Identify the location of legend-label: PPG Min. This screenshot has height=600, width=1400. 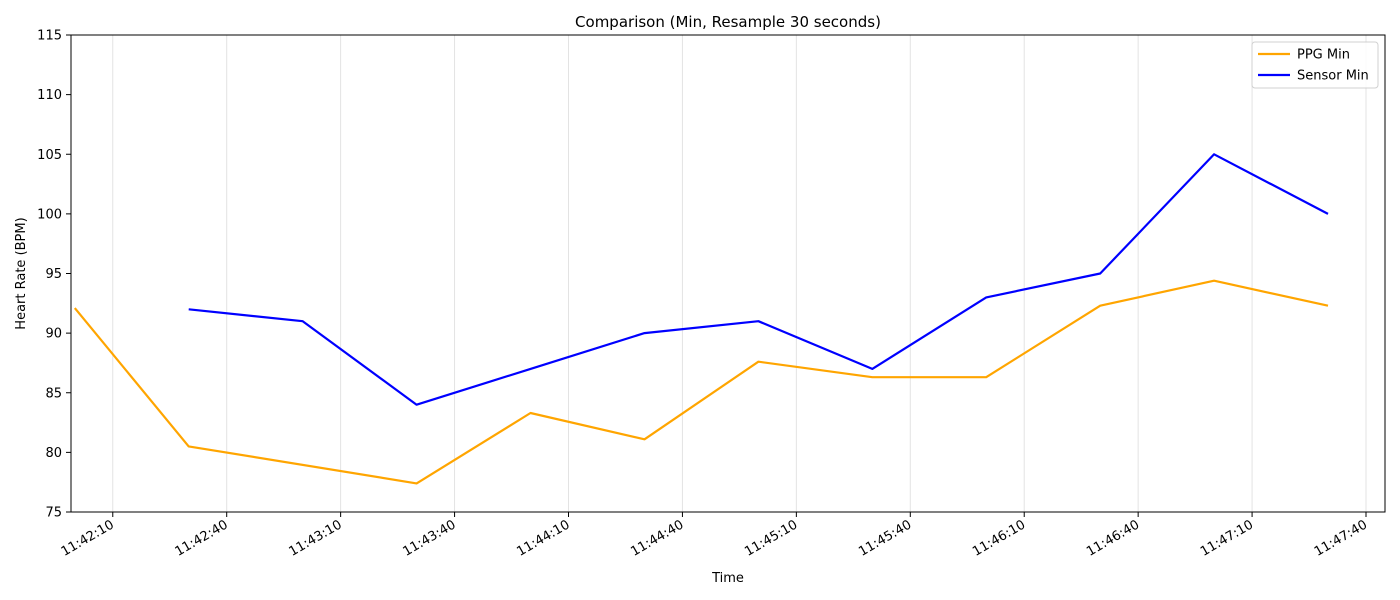
(1323, 55).